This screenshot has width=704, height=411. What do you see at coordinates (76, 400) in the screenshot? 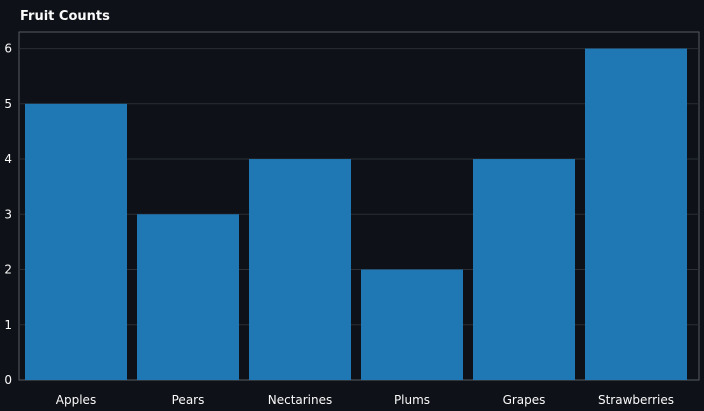
I see `x-tick-label: Apples` at bounding box center [76, 400].